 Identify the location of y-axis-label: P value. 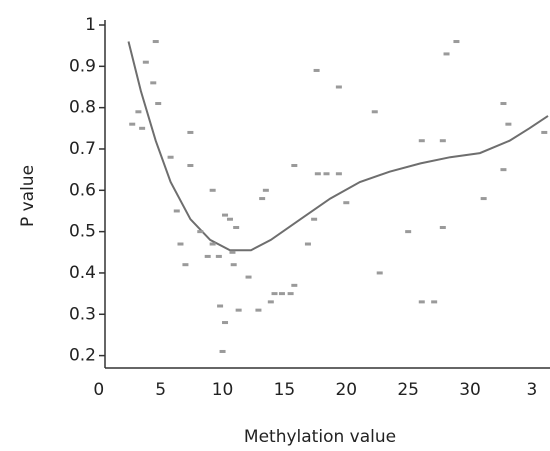
(28, 196).